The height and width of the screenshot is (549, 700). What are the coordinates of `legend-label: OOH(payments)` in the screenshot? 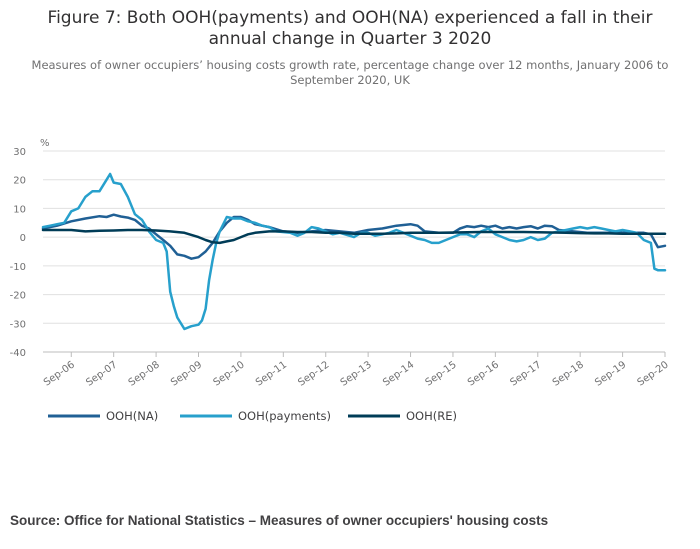 It's located at (284, 416).